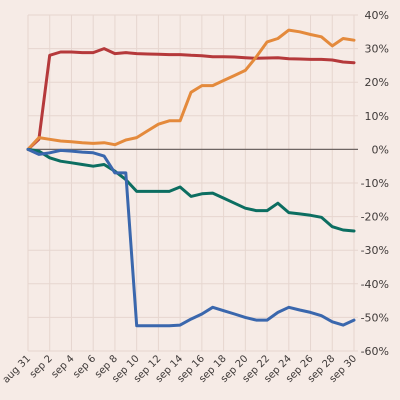 The width and height of the screenshot is (400, 400). Describe the element at coordinates (84, 366) in the screenshot. I see `x-tick-label: sep 6` at that location.